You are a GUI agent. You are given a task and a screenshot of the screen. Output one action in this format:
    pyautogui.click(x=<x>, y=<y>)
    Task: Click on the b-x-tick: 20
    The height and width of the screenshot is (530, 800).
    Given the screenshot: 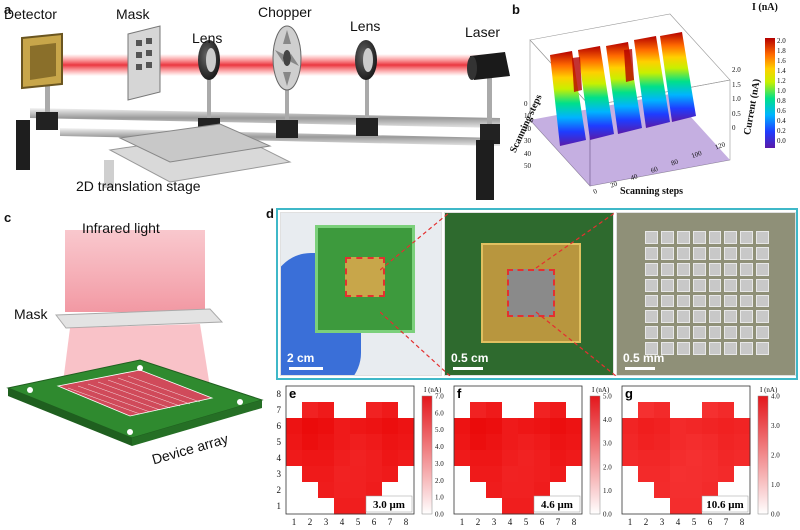 What is the action you would take?
    pyautogui.click(x=614, y=184)
    